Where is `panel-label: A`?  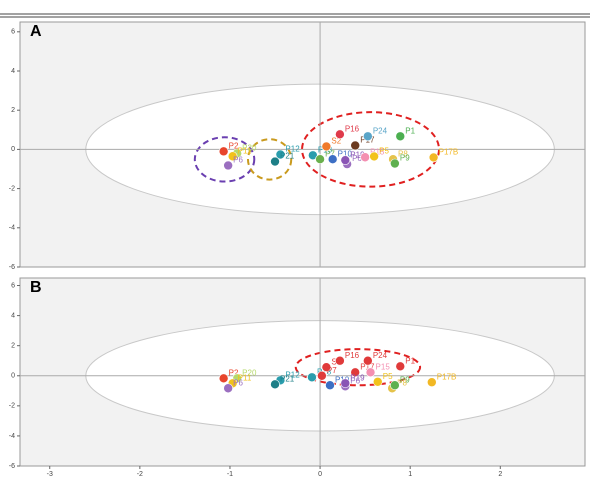 panel-label: A is located at coordinates (36, 31).